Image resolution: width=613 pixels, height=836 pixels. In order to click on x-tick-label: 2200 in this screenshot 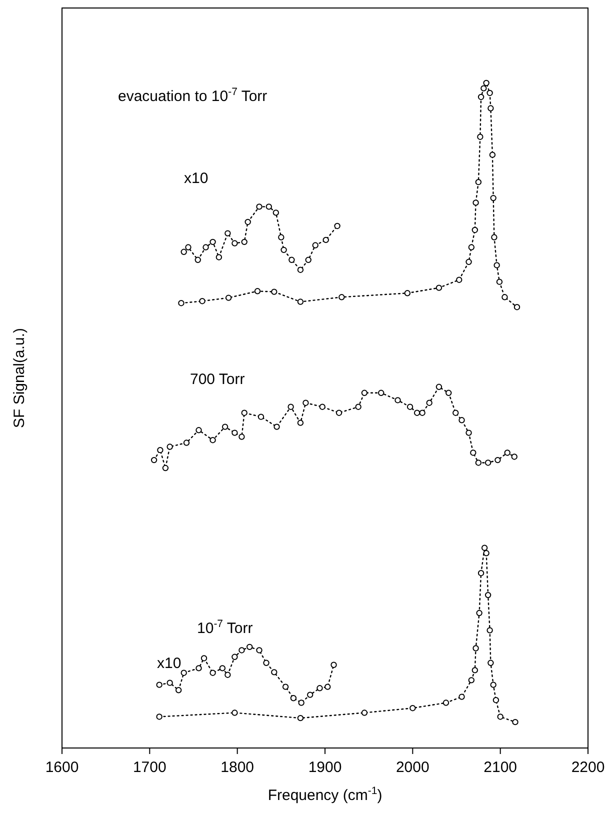, I will do `click(588, 767)`.